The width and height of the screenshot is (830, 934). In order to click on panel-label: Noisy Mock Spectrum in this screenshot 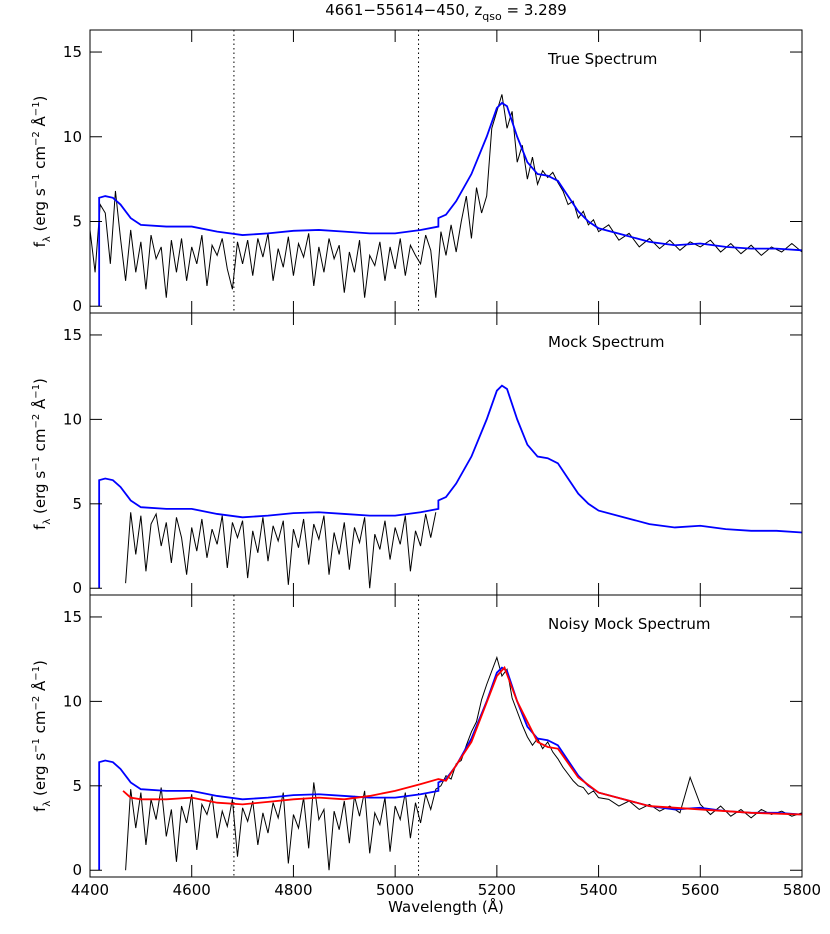, I will do `click(629, 624)`.